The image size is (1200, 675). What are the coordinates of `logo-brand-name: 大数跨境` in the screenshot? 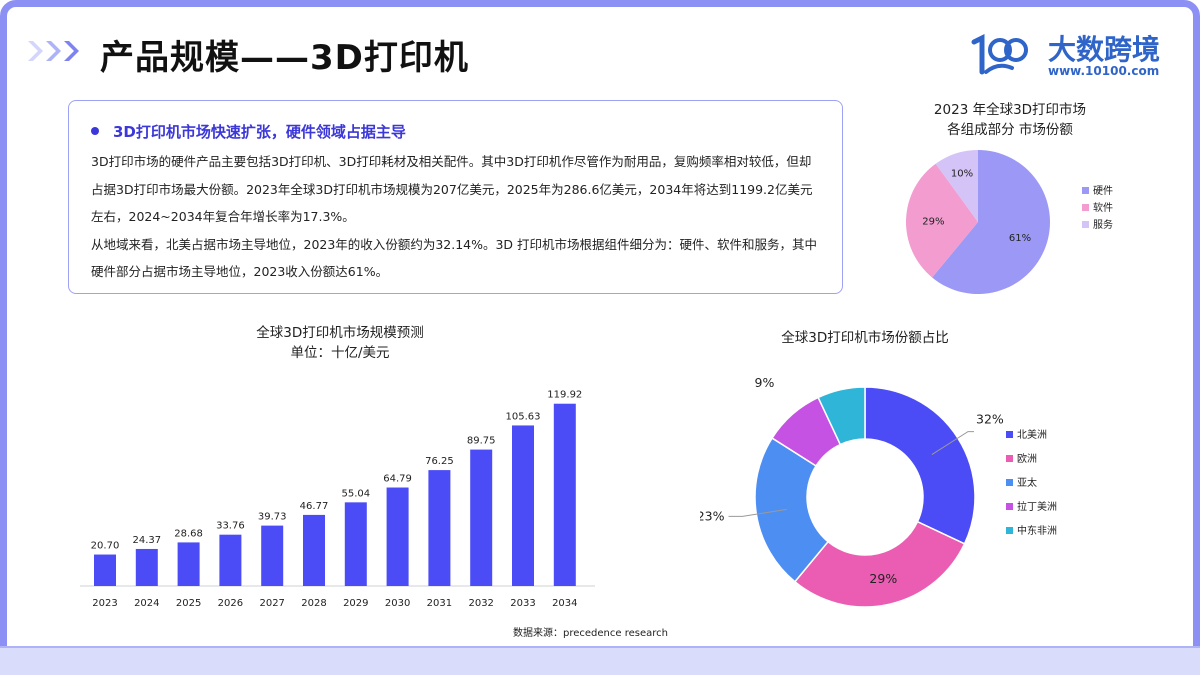 It's located at (1104, 49).